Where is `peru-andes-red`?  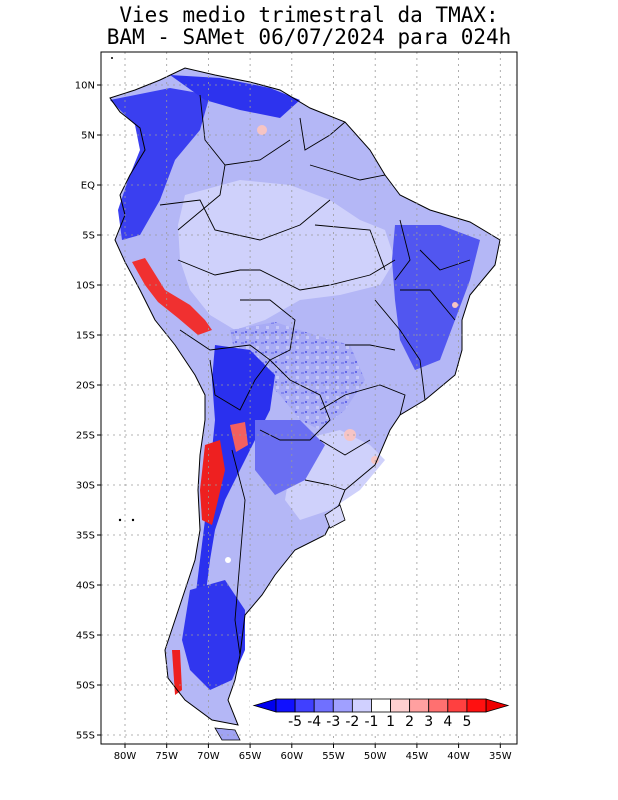 peru-andes-red is located at coordinates (172, 296).